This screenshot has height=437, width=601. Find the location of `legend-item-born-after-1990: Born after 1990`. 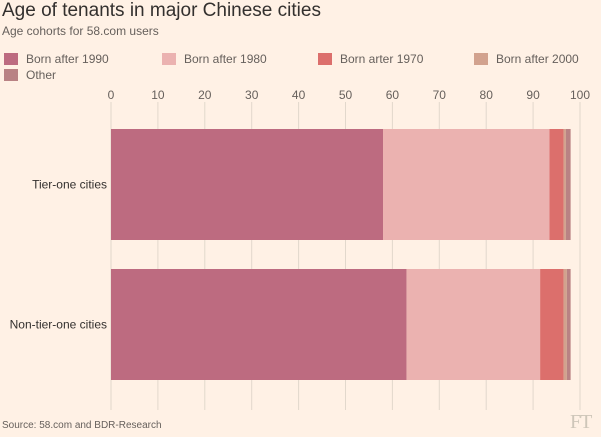

legend-item-born-after-1990: Born after 1990 is located at coordinates (56, 59).